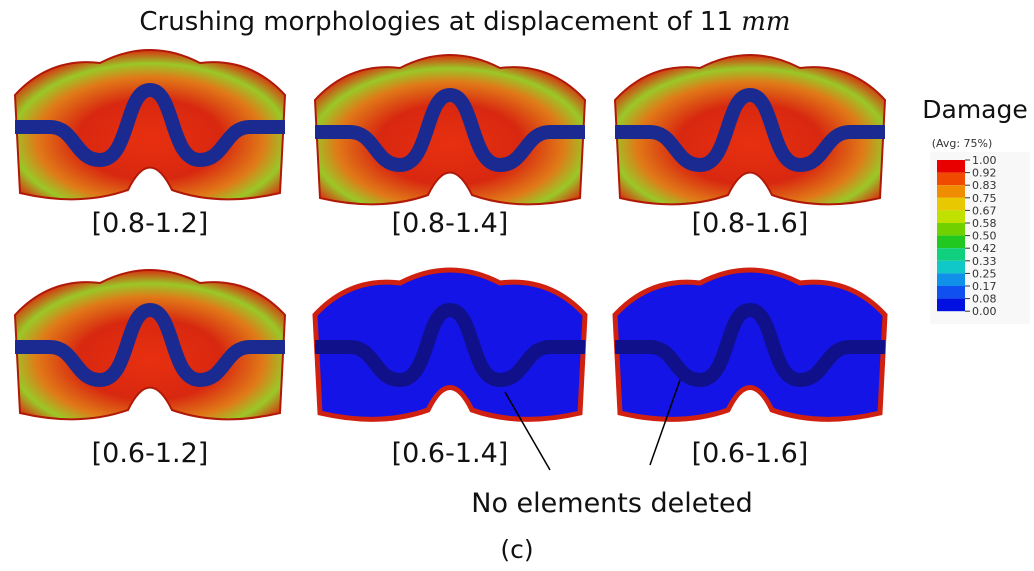 Image resolution: width=1034 pixels, height=571 pixels. Describe the element at coordinates (450, 453) in the screenshot. I see `panel-label: [0.6-1.4]` at that location.